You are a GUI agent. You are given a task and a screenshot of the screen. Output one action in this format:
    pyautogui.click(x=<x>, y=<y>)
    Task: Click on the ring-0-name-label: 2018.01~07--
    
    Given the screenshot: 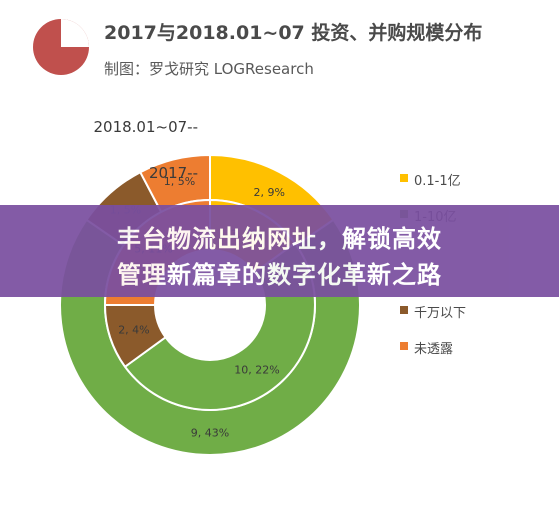 What is the action you would take?
    pyautogui.click(x=145, y=127)
    